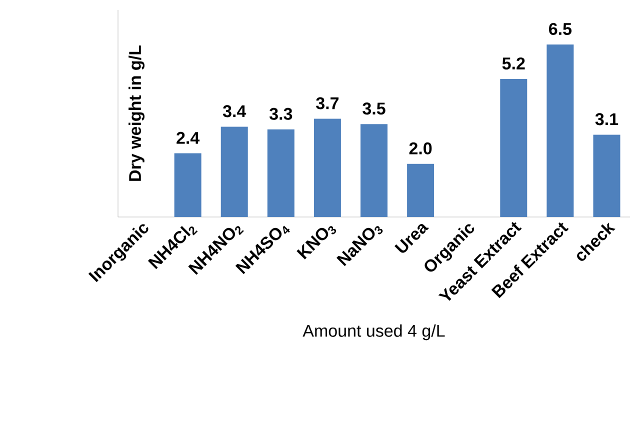 The height and width of the screenshot is (446, 641). I want to click on data-label: 3.4, so click(234, 111).